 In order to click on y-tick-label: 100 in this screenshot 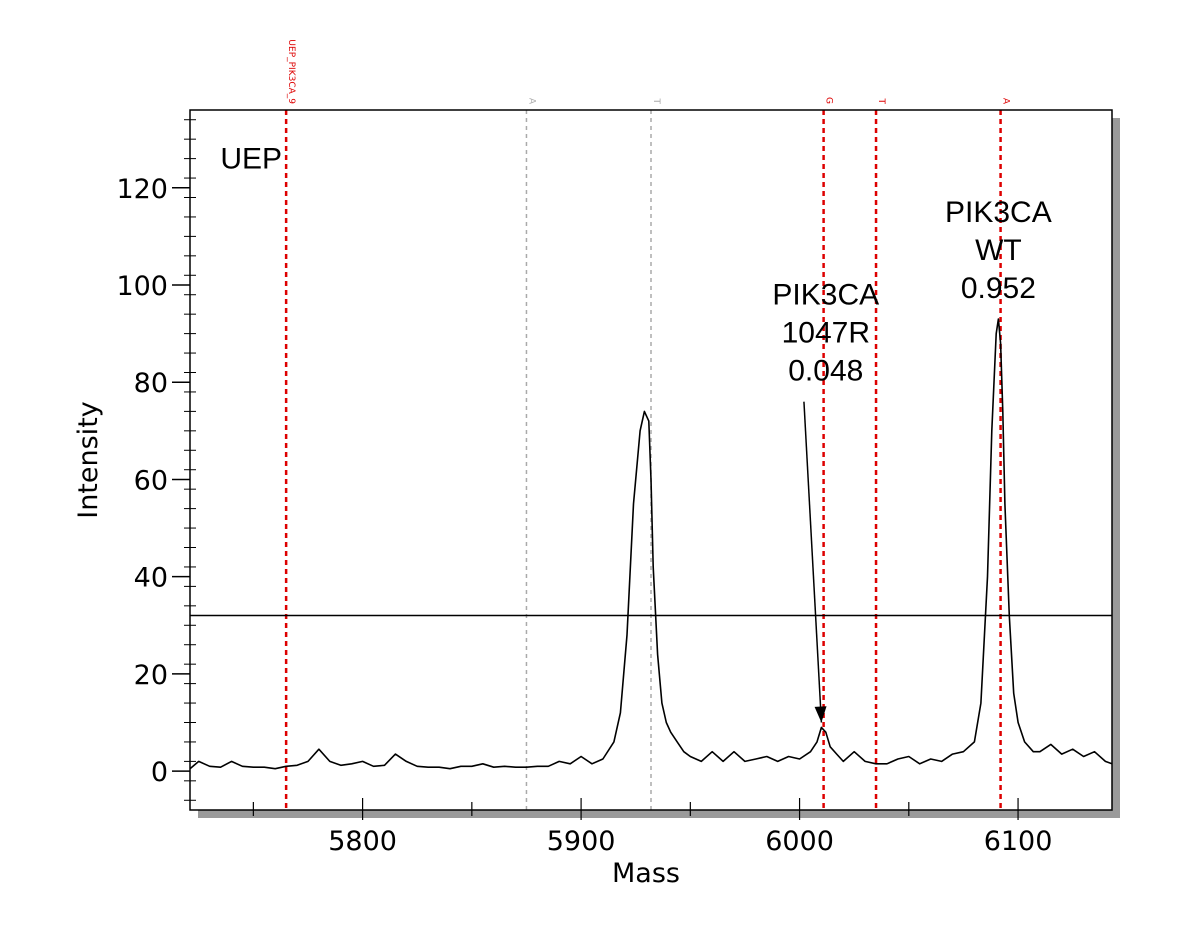, I will do `click(142, 286)`.